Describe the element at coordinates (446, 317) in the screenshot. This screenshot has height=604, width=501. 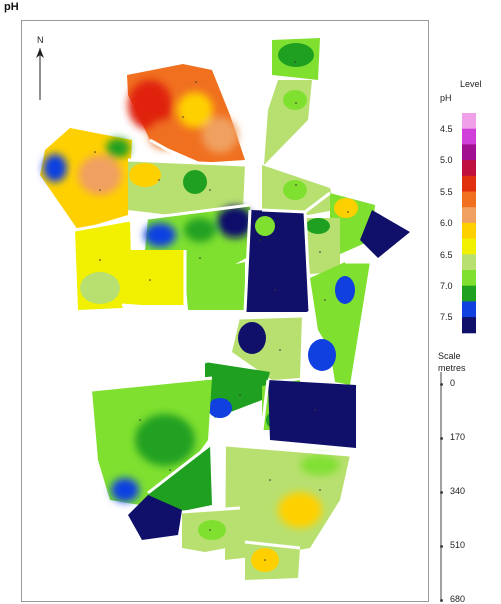
I see `legend-tick-label: 7.5` at that location.